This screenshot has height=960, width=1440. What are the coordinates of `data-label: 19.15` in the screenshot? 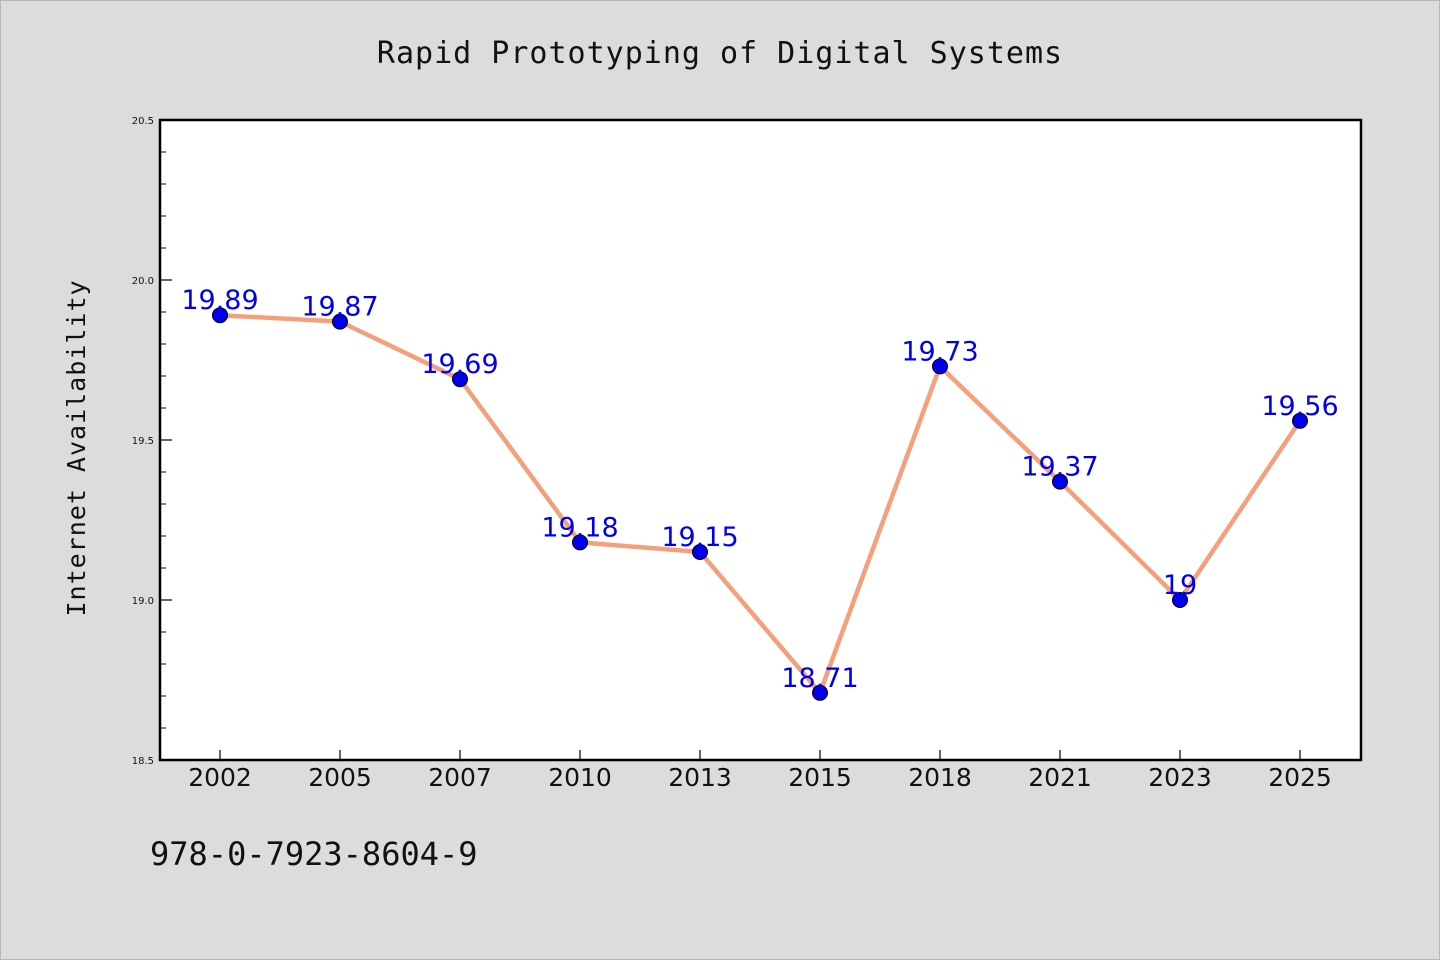 It's located at (699, 537).